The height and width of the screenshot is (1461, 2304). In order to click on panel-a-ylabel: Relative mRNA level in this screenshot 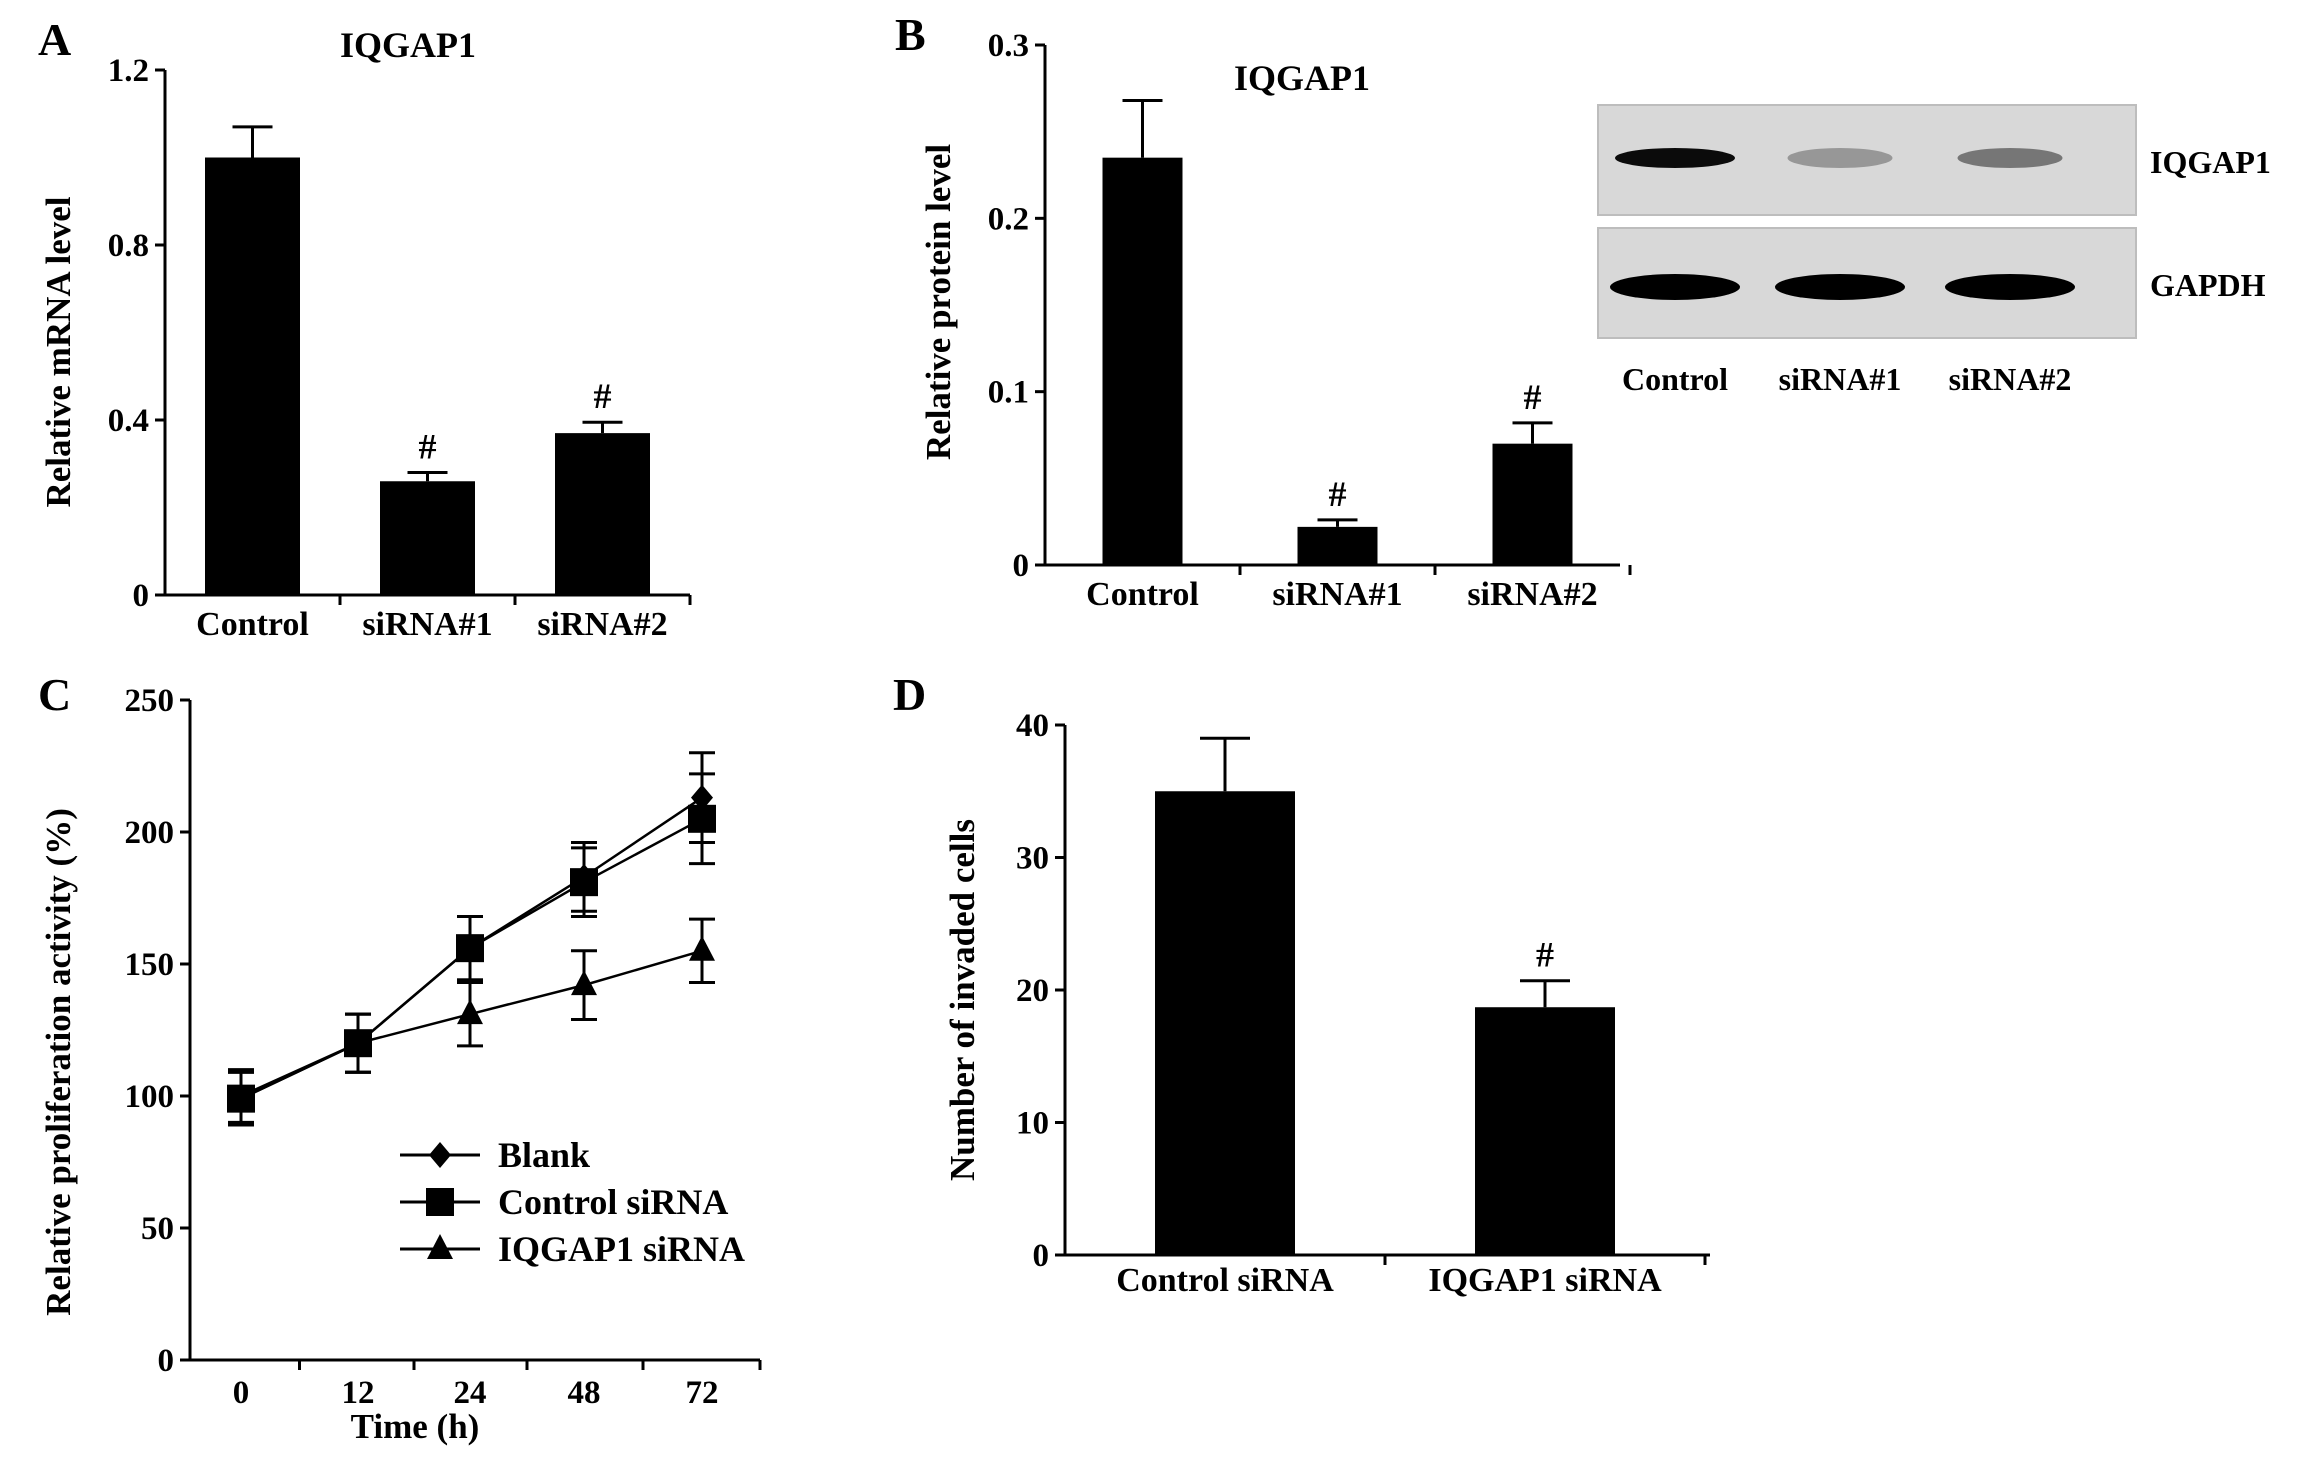, I will do `click(58, 351)`.